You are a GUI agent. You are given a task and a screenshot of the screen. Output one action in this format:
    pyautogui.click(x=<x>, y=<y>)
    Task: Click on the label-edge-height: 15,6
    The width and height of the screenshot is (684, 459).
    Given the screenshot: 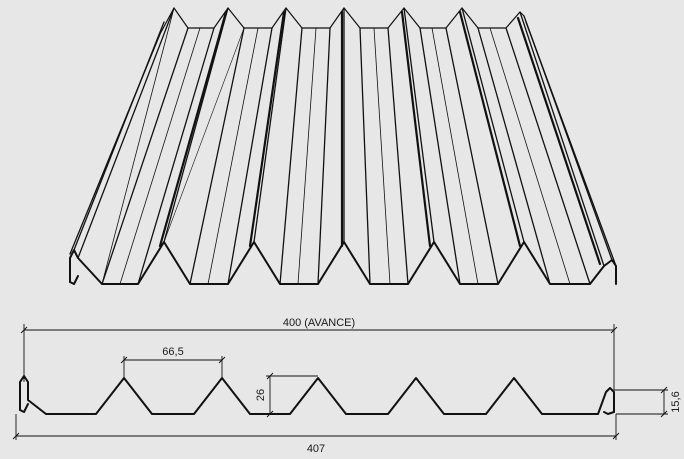 What is the action you would take?
    pyautogui.click(x=676, y=401)
    